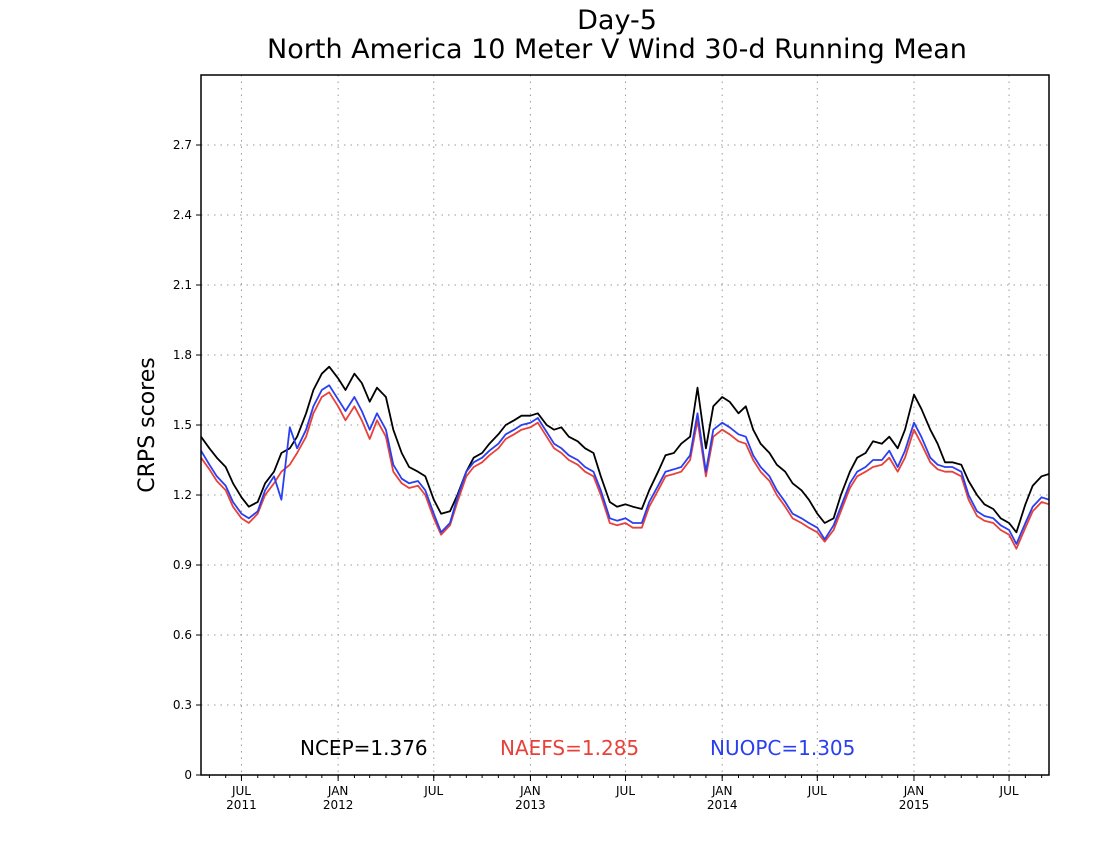 The image size is (1100, 855). I want to click on y-axis-ticks: 0 0.3 0.6 0.9 1.2 1.5 1.8 2.1 2.4 2.7, so click(187, 460).